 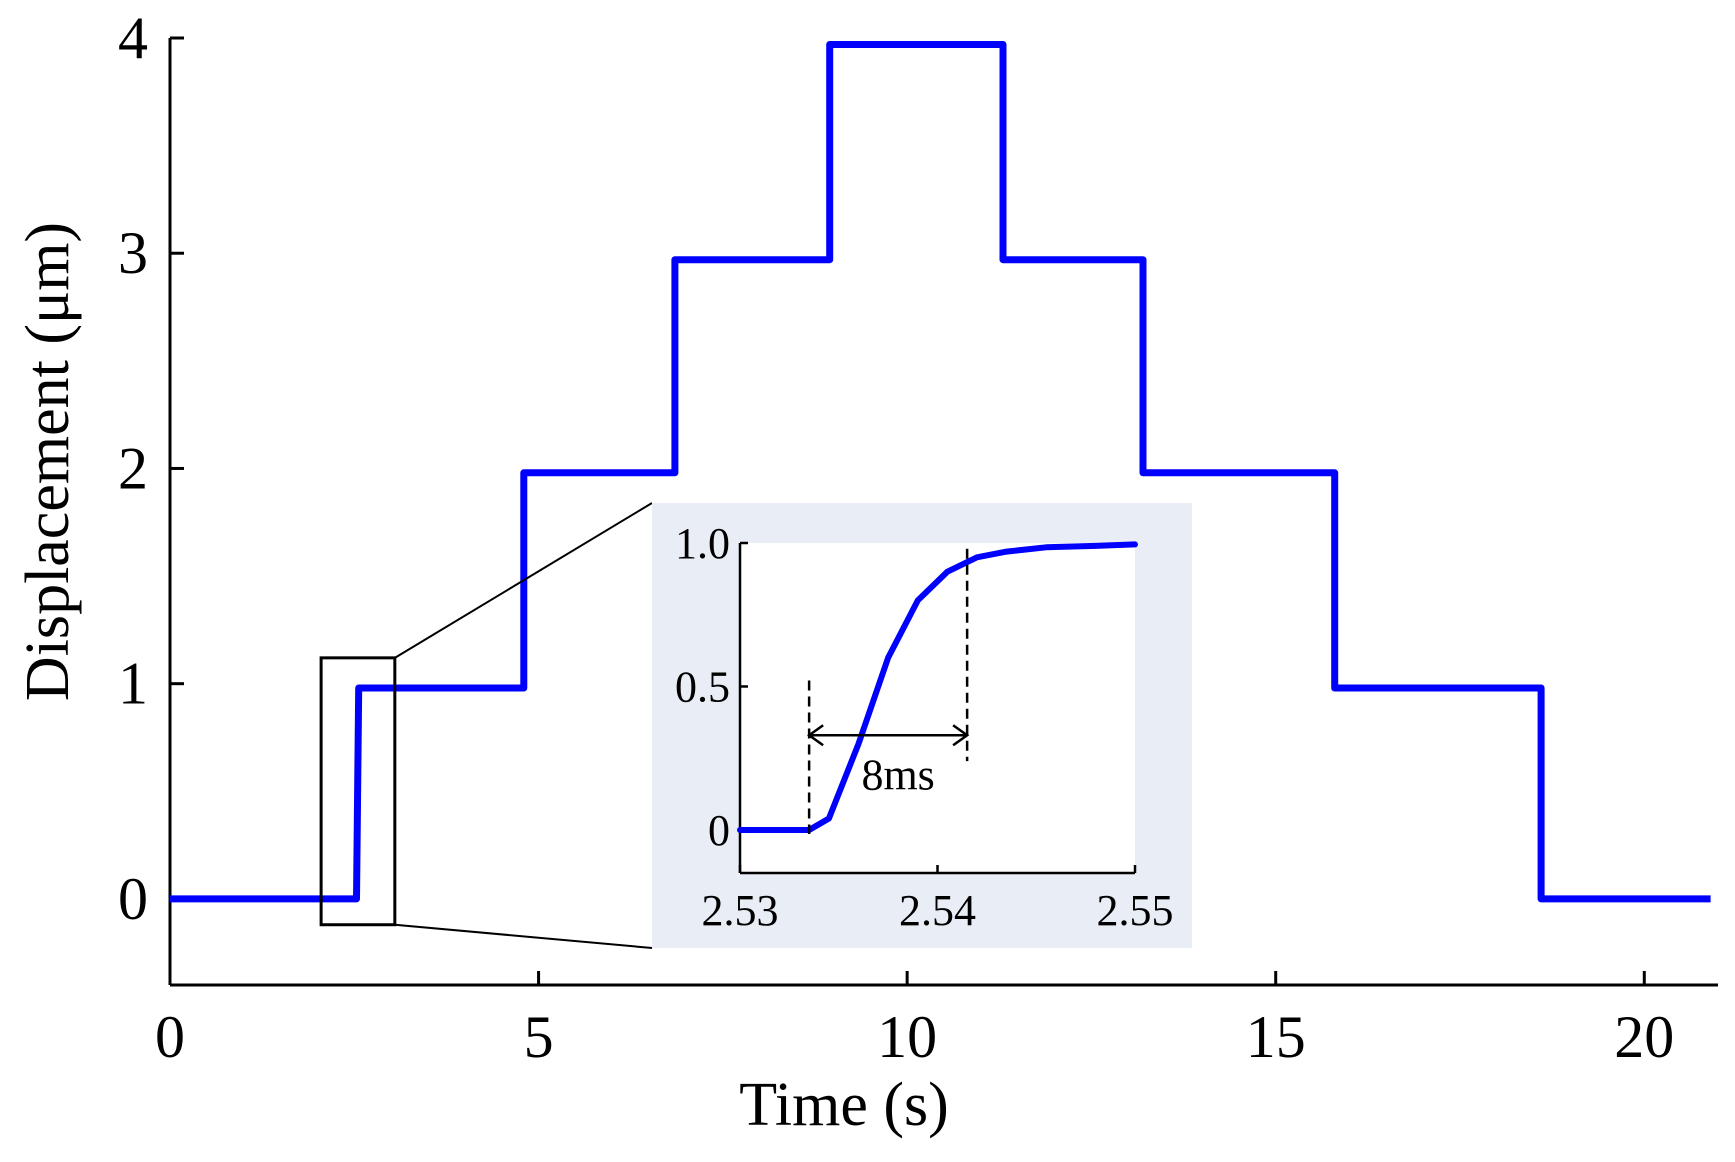 I want to click on zoom-box, so click(x=358, y=791).